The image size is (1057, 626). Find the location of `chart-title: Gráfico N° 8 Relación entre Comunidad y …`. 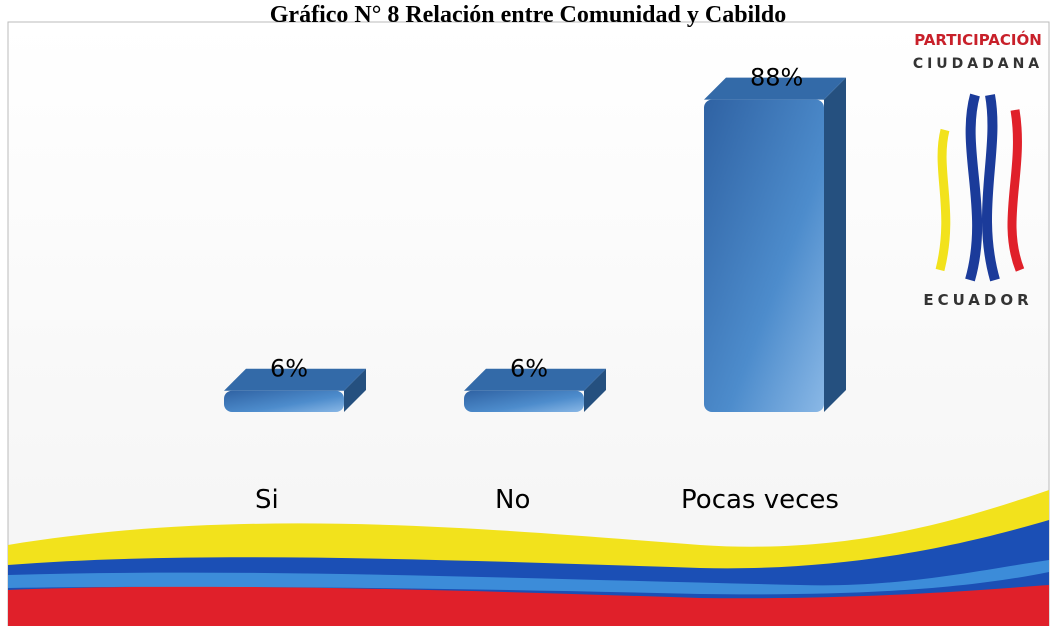

chart-title: Gráfico N° 8 Relación entre Comunidad y … is located at coordinates (528, 15).